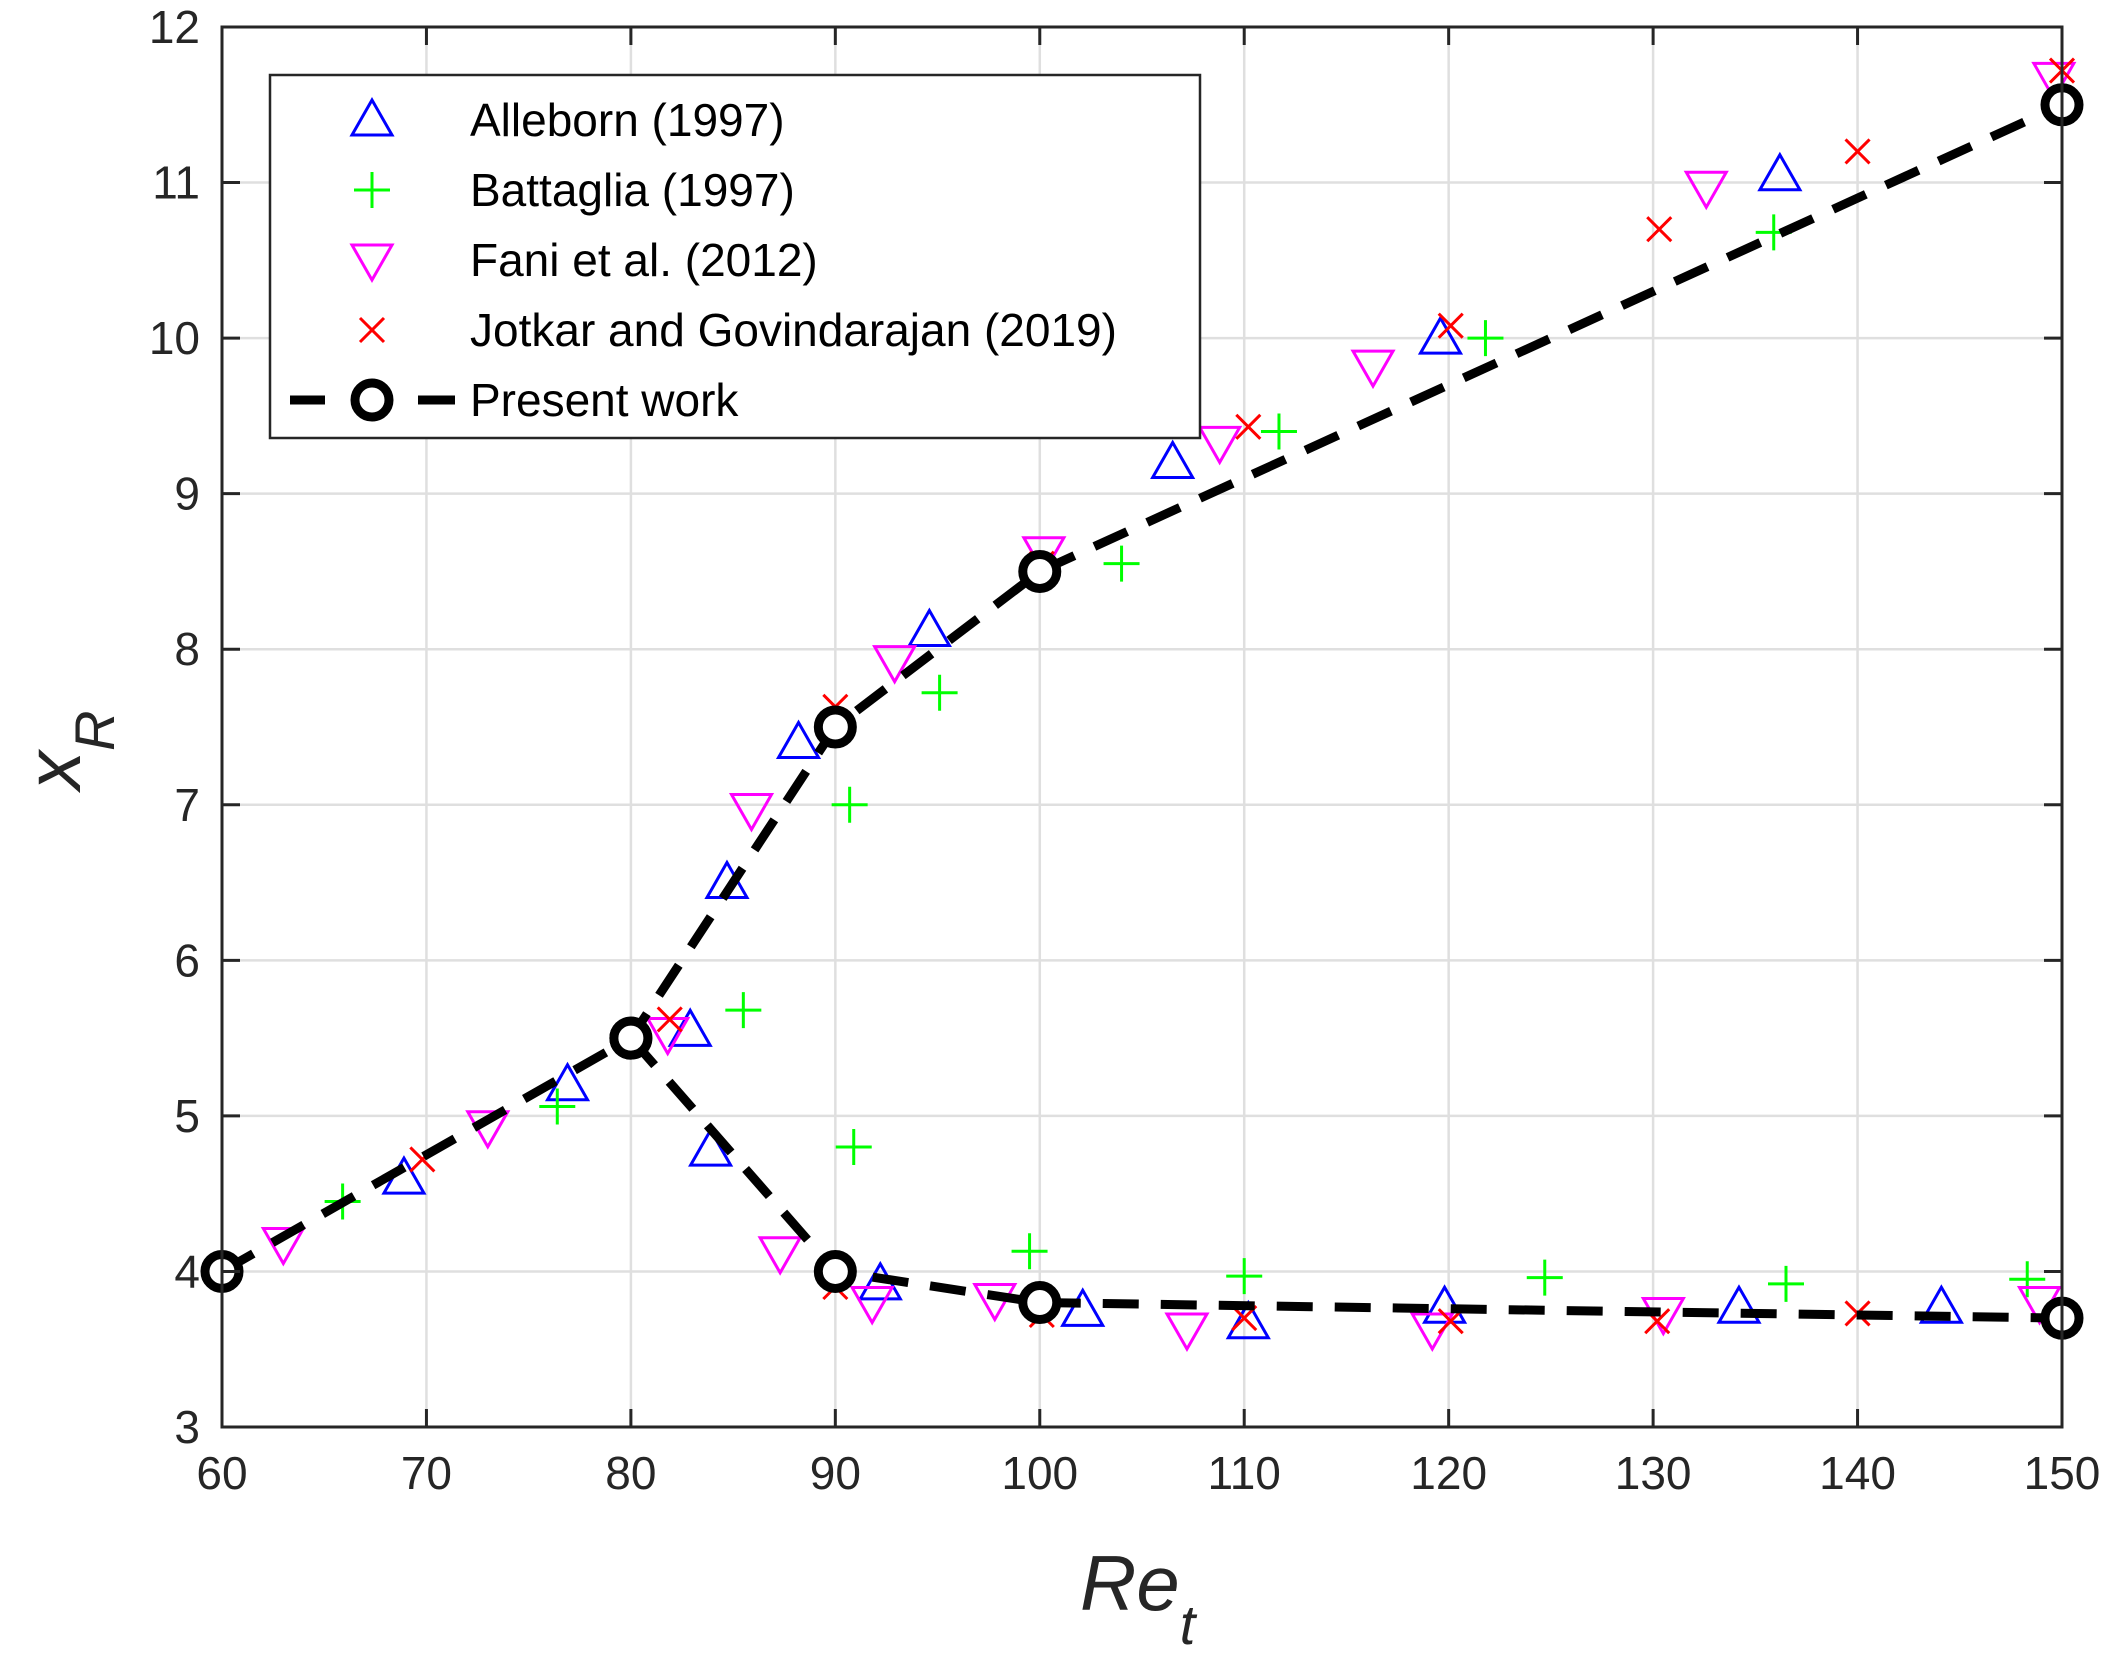 This screenshot has height=1666, width=2112. I want to click on legend-entry-1: Battaglia (1997), so click(574, 190).